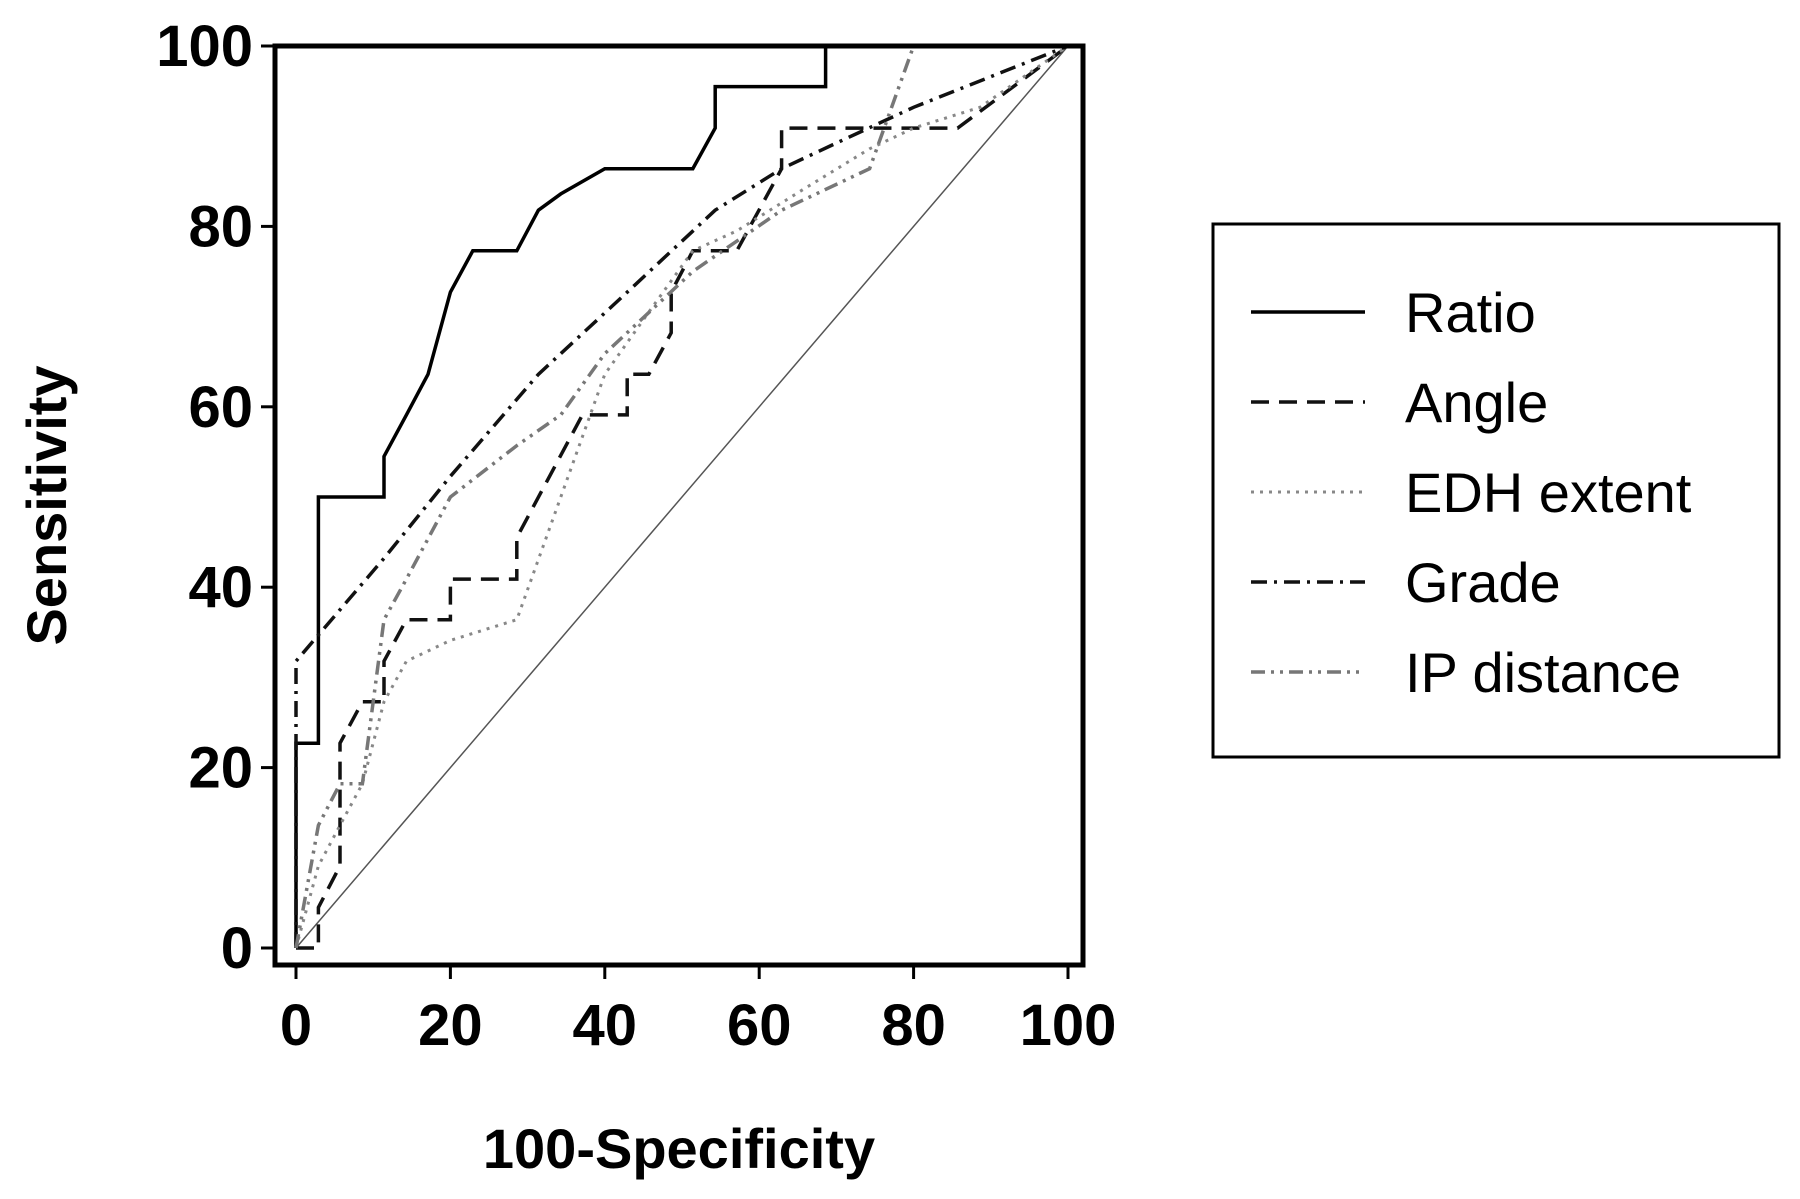 Image resolution: width=1800 pixels, height=1199 pixels. I want to click on y-tick-label: 60, so click(220, 407).